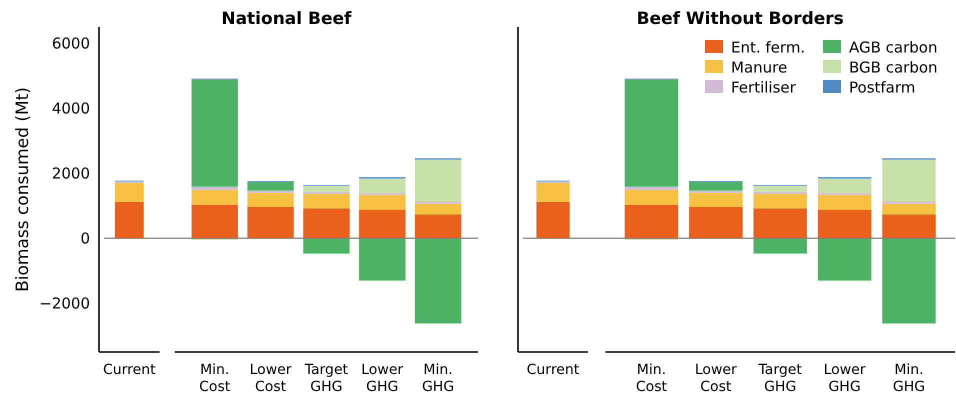 The width and height of the screenshot is (956, 400). I want to click on y-axis-title: Biomass consumed (Mt), so click(23, 189).